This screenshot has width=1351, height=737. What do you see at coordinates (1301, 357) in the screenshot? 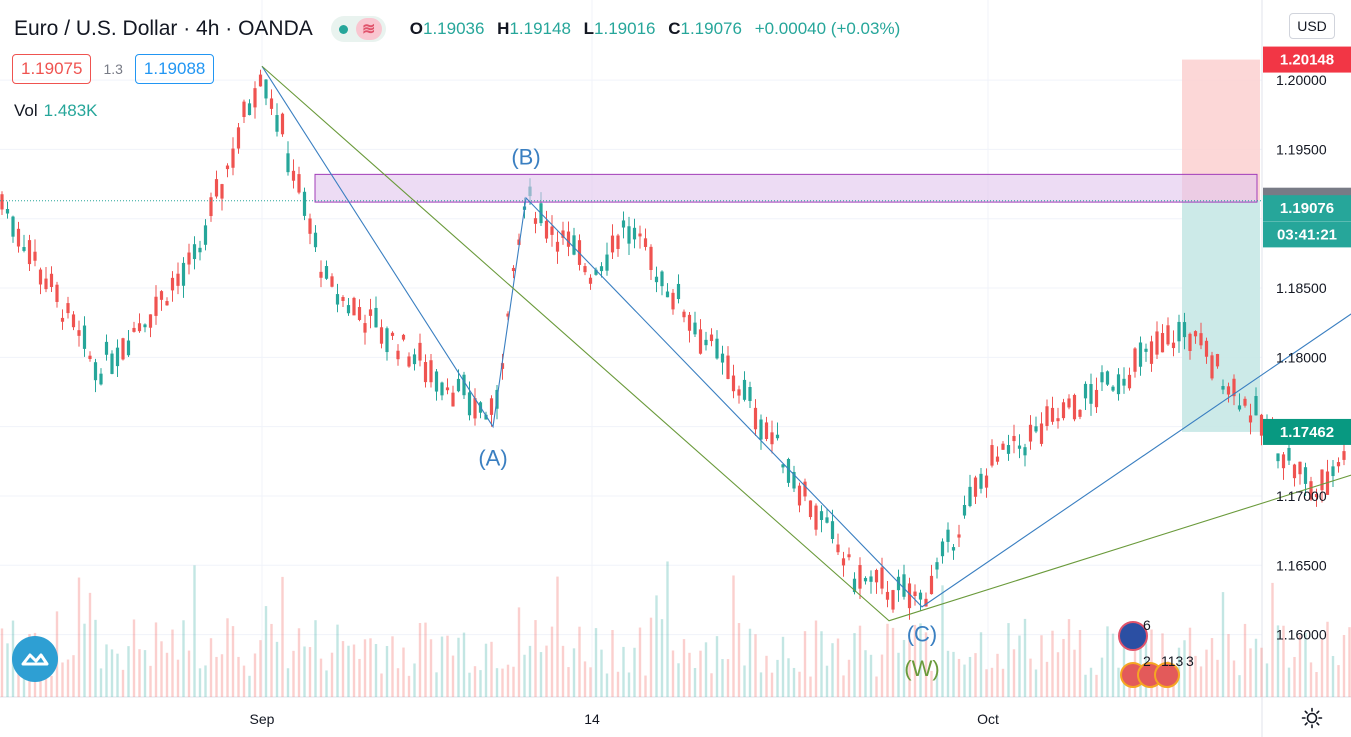
I see `y-tick-label: 1.18000` at bounding box center [1301, 357].